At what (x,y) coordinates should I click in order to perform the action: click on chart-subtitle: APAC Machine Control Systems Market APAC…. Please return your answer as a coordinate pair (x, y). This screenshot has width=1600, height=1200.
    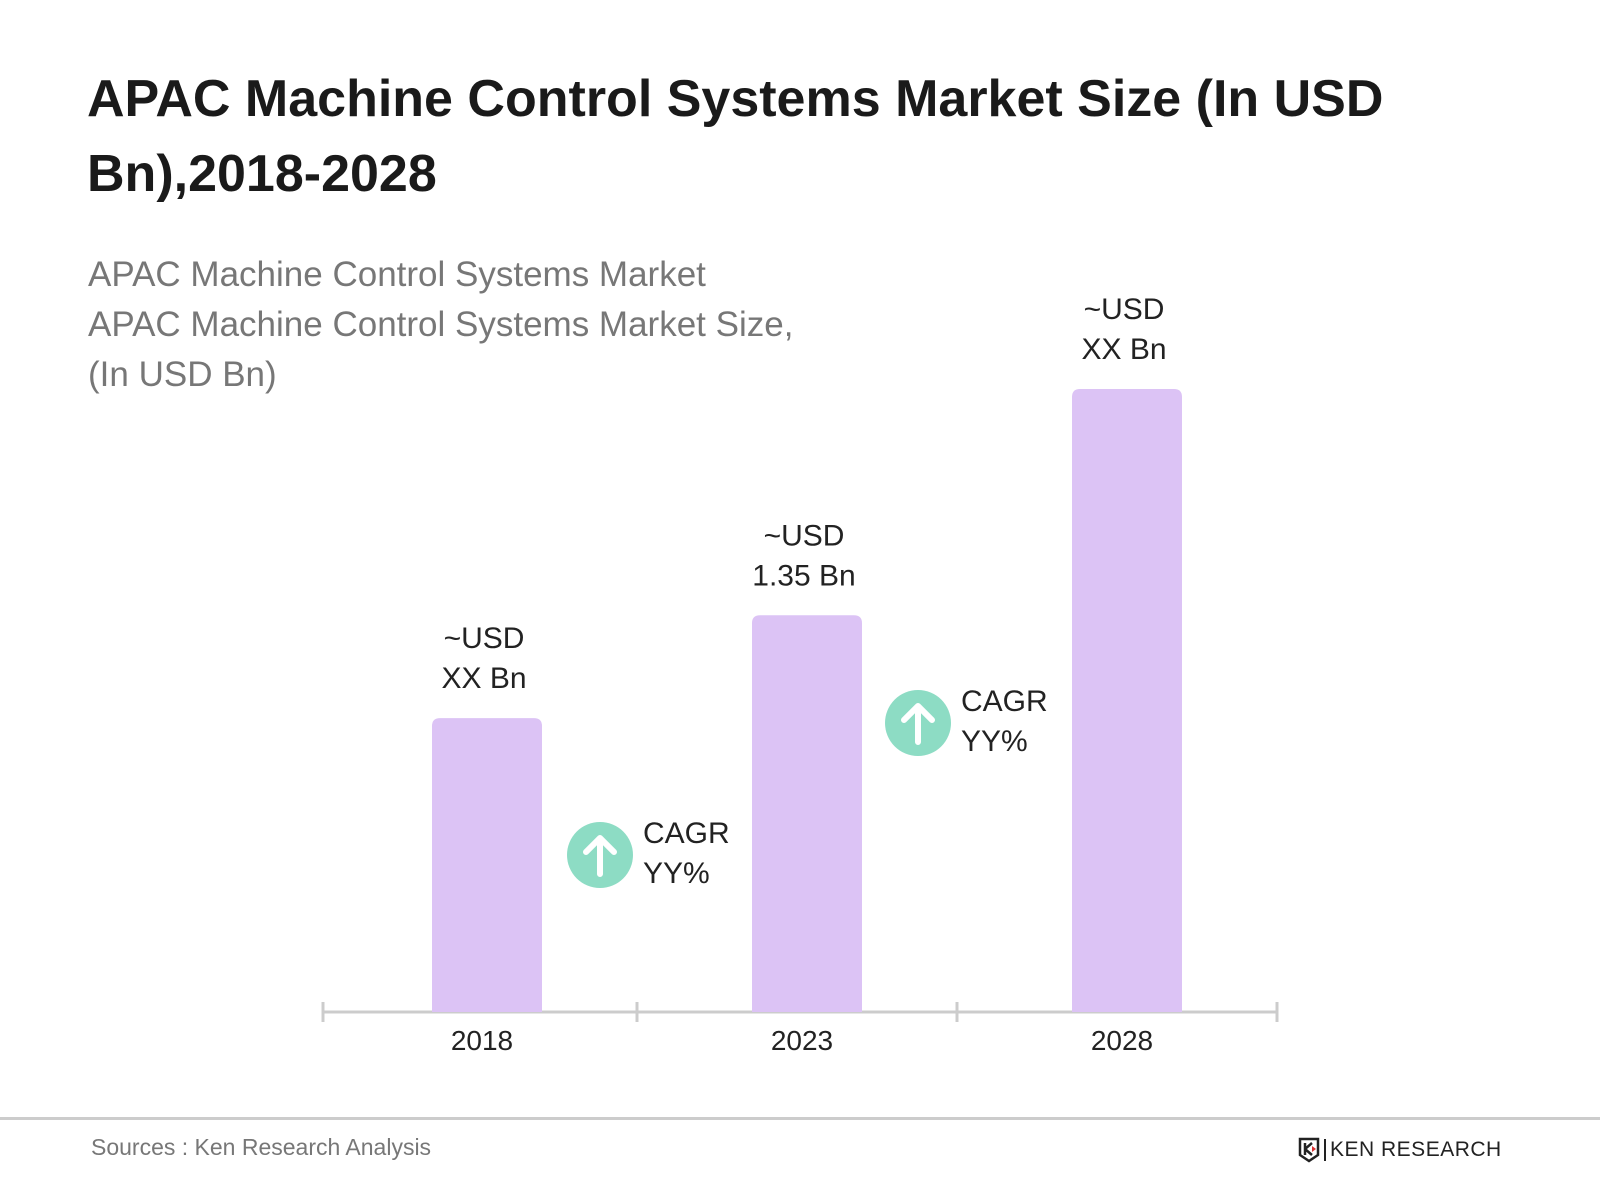
    Looking at the image, I should click on (440, 325).